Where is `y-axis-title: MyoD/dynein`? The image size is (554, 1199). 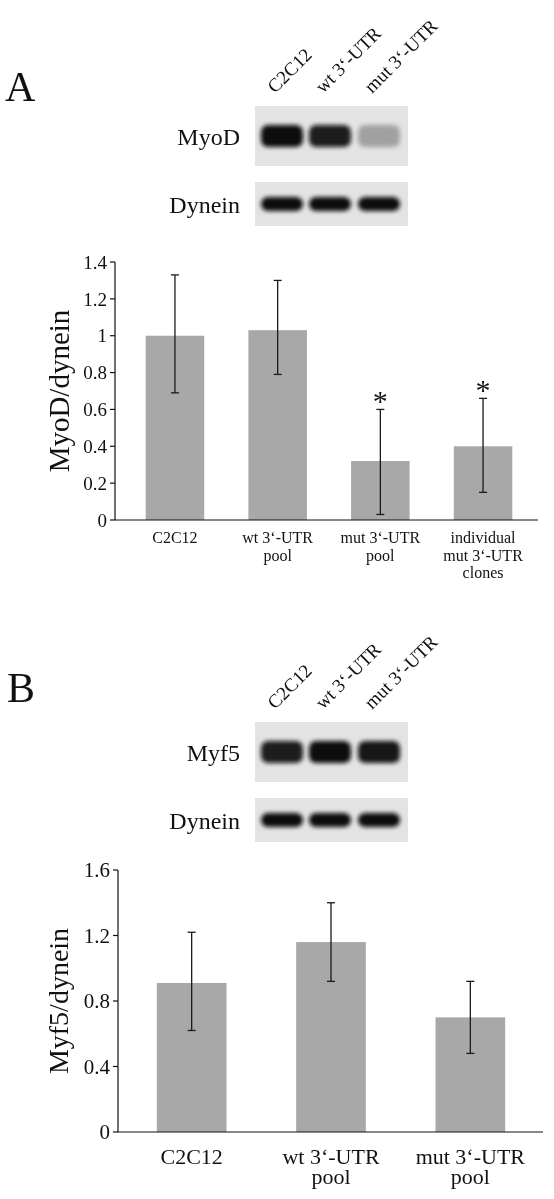
y-axis-title: MyoD/dynein is located at coordinates (59, 391).